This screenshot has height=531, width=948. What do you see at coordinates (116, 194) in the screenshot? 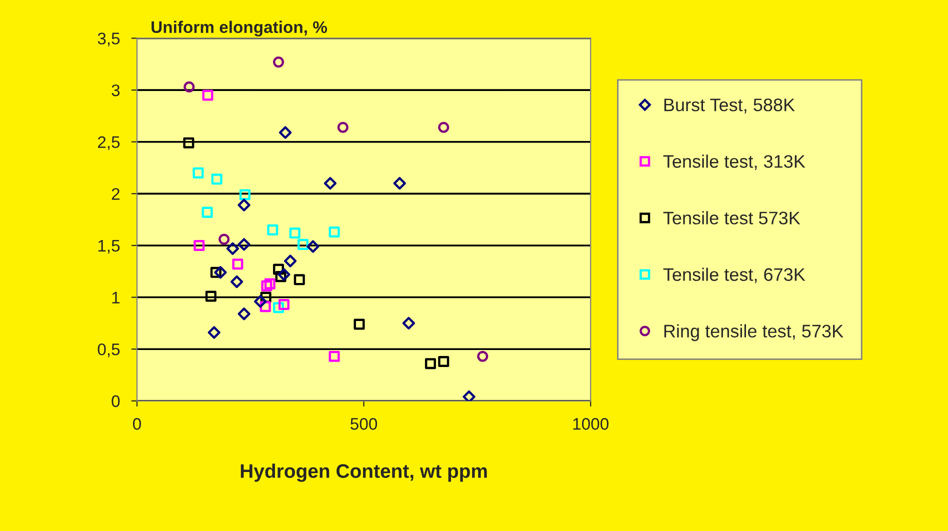
I see `y-tick-label: 2` at bounding box center [116, 194].